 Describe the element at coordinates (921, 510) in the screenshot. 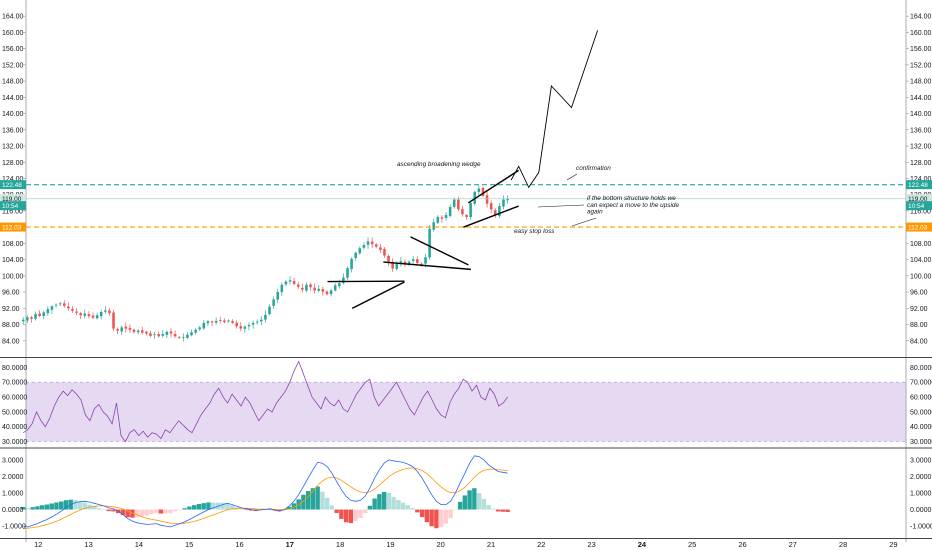

I see `macd-tick-label-right: 0.0000` at that location.